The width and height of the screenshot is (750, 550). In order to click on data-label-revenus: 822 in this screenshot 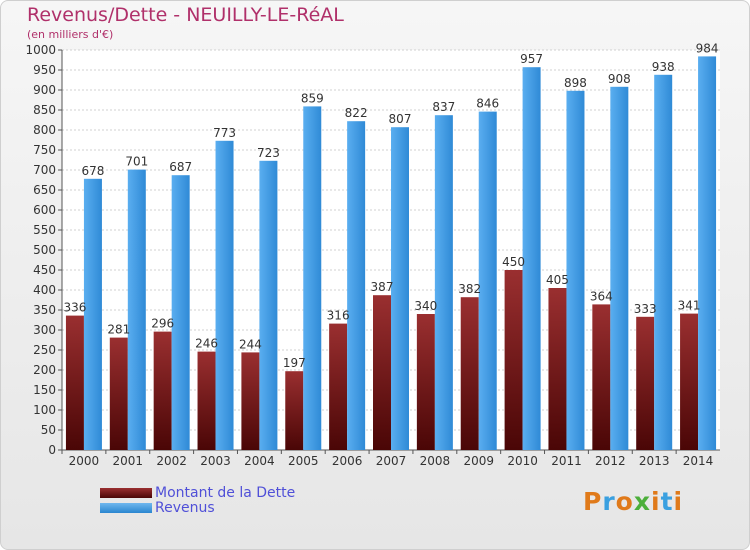, I will do `click(356, 113)`.